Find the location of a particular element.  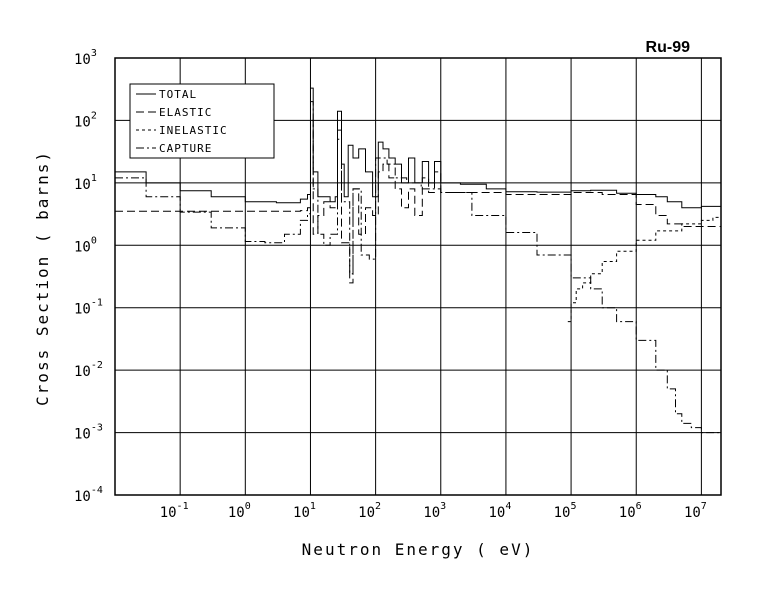

legend: TOTAL ELASTIC INELASTIC CAPTURE is located at coordinates (202, 121).